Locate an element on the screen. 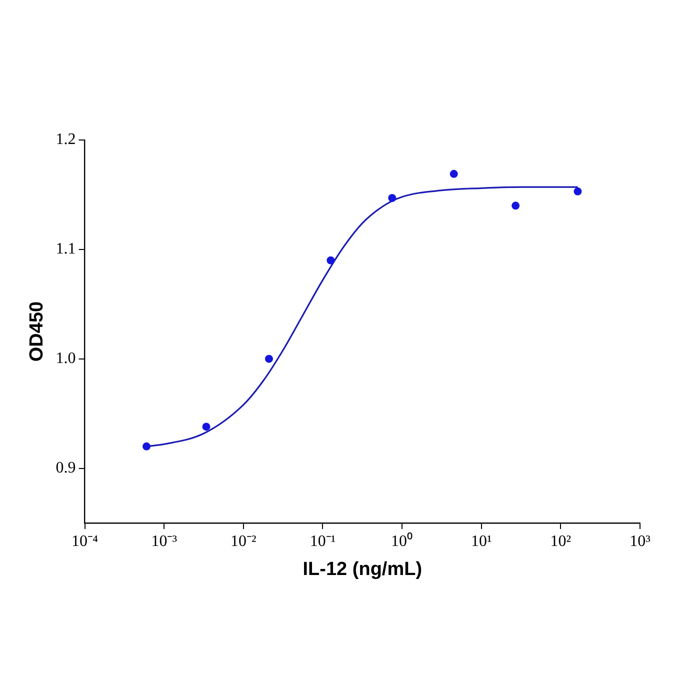  x-tick-label: 10⁻³ is located at coordinates (164, 541).